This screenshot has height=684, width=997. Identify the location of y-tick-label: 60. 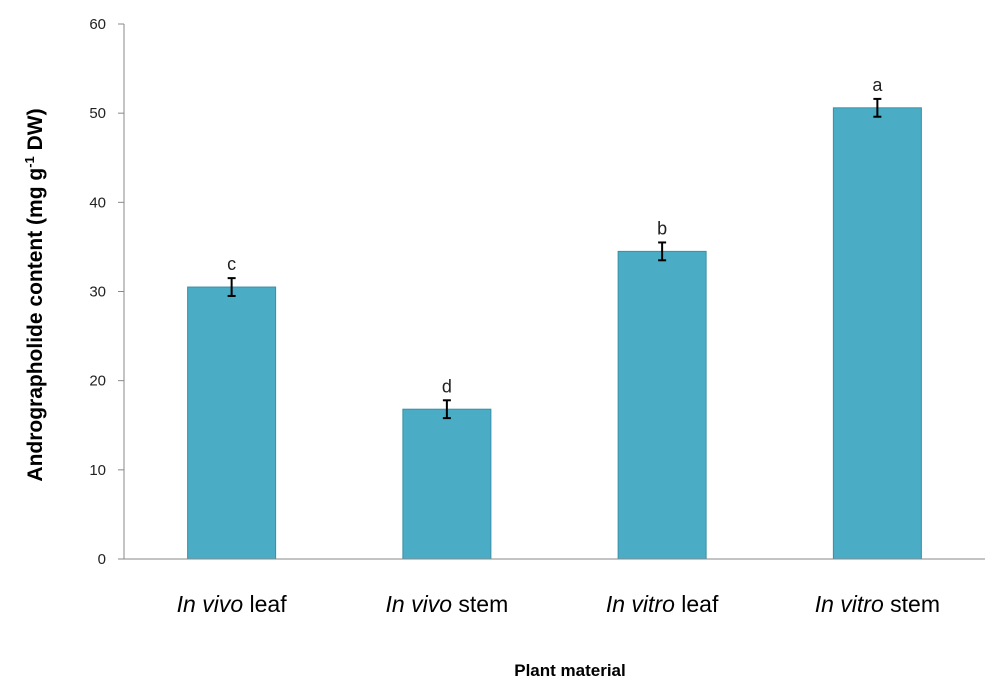
(97, 24).